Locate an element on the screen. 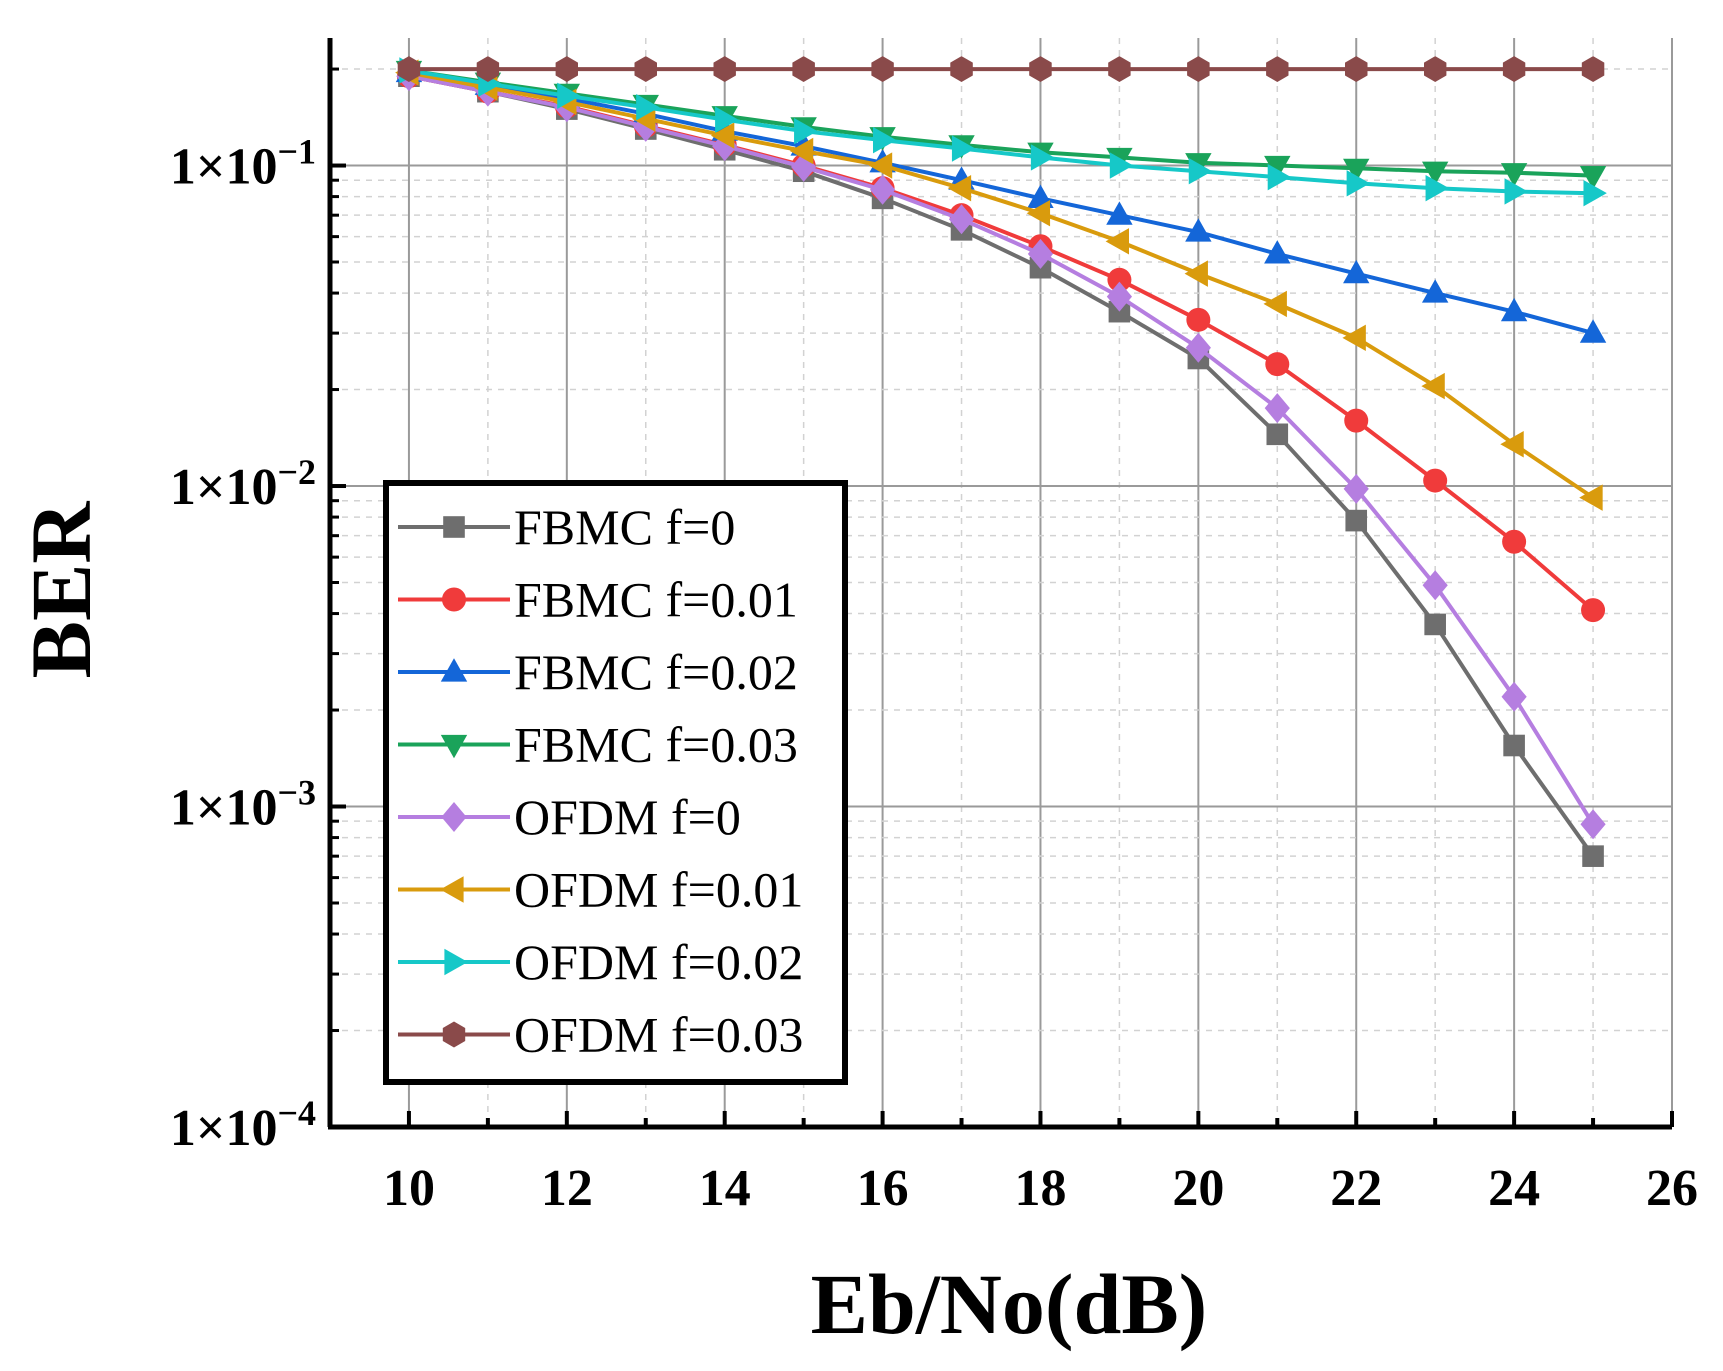 The width and height of the screenshot is (1723, 1371). x-tick-label: 12 is located at coordinates (567, 1188).